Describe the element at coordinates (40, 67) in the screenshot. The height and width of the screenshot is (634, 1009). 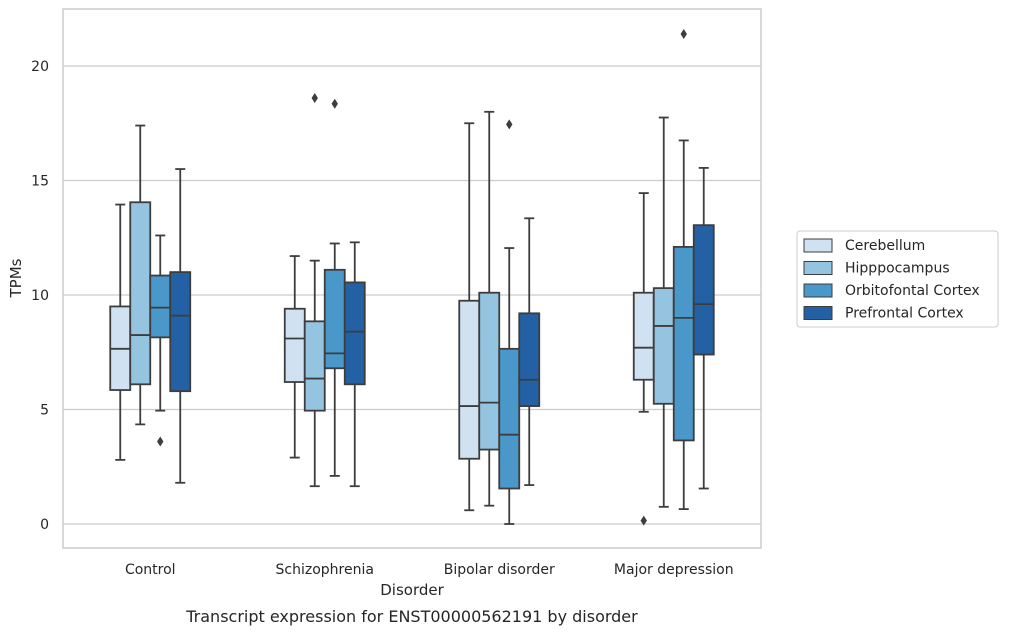
I see `y-tick-label-20: 20` at that location.